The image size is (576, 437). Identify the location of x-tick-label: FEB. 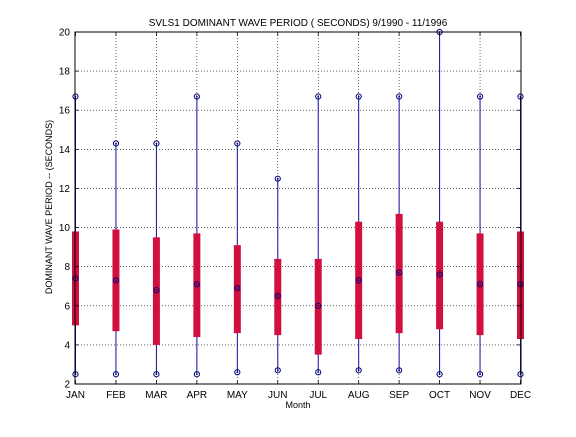
(116, 395).